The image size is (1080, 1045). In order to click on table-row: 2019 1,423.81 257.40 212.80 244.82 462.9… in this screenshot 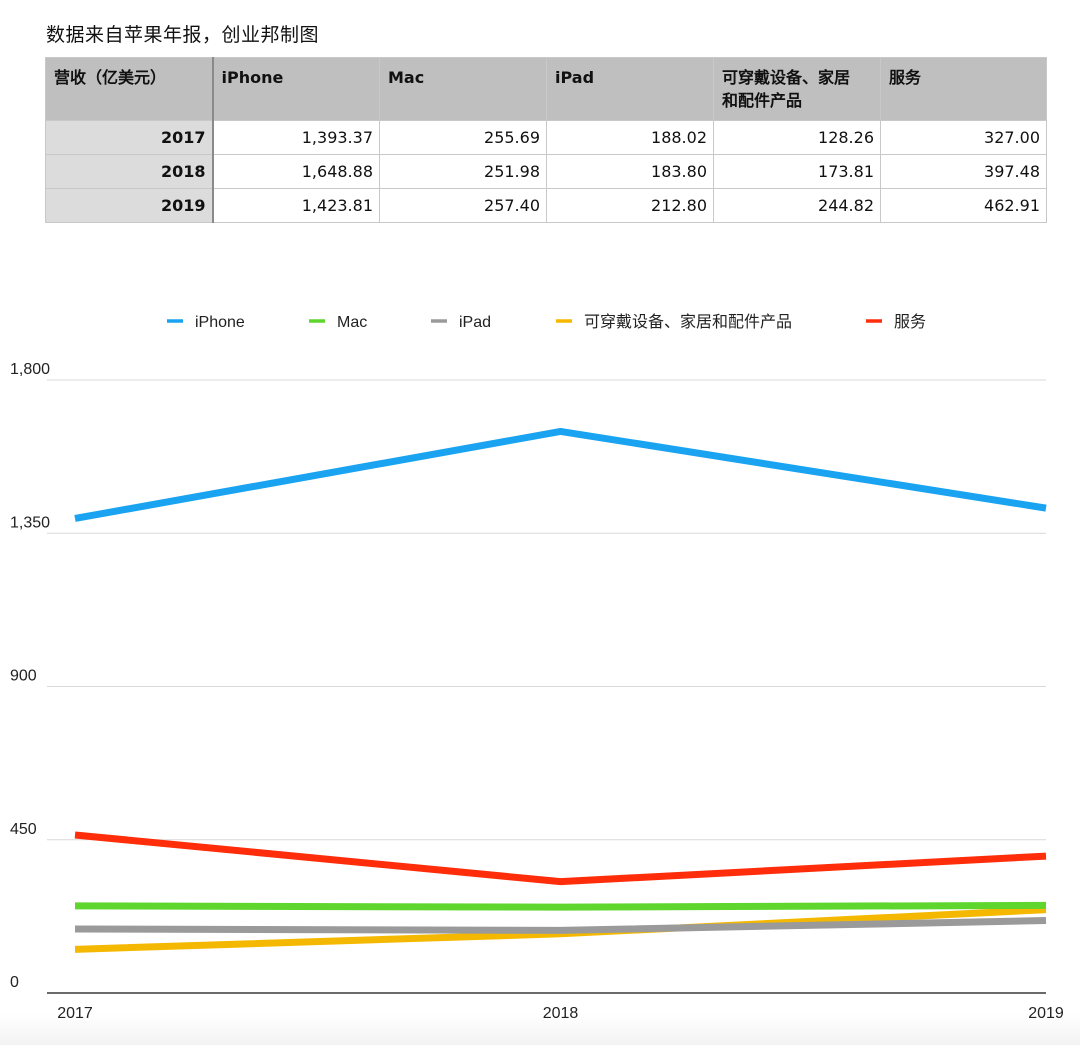, I will do `click(546, 205)`.